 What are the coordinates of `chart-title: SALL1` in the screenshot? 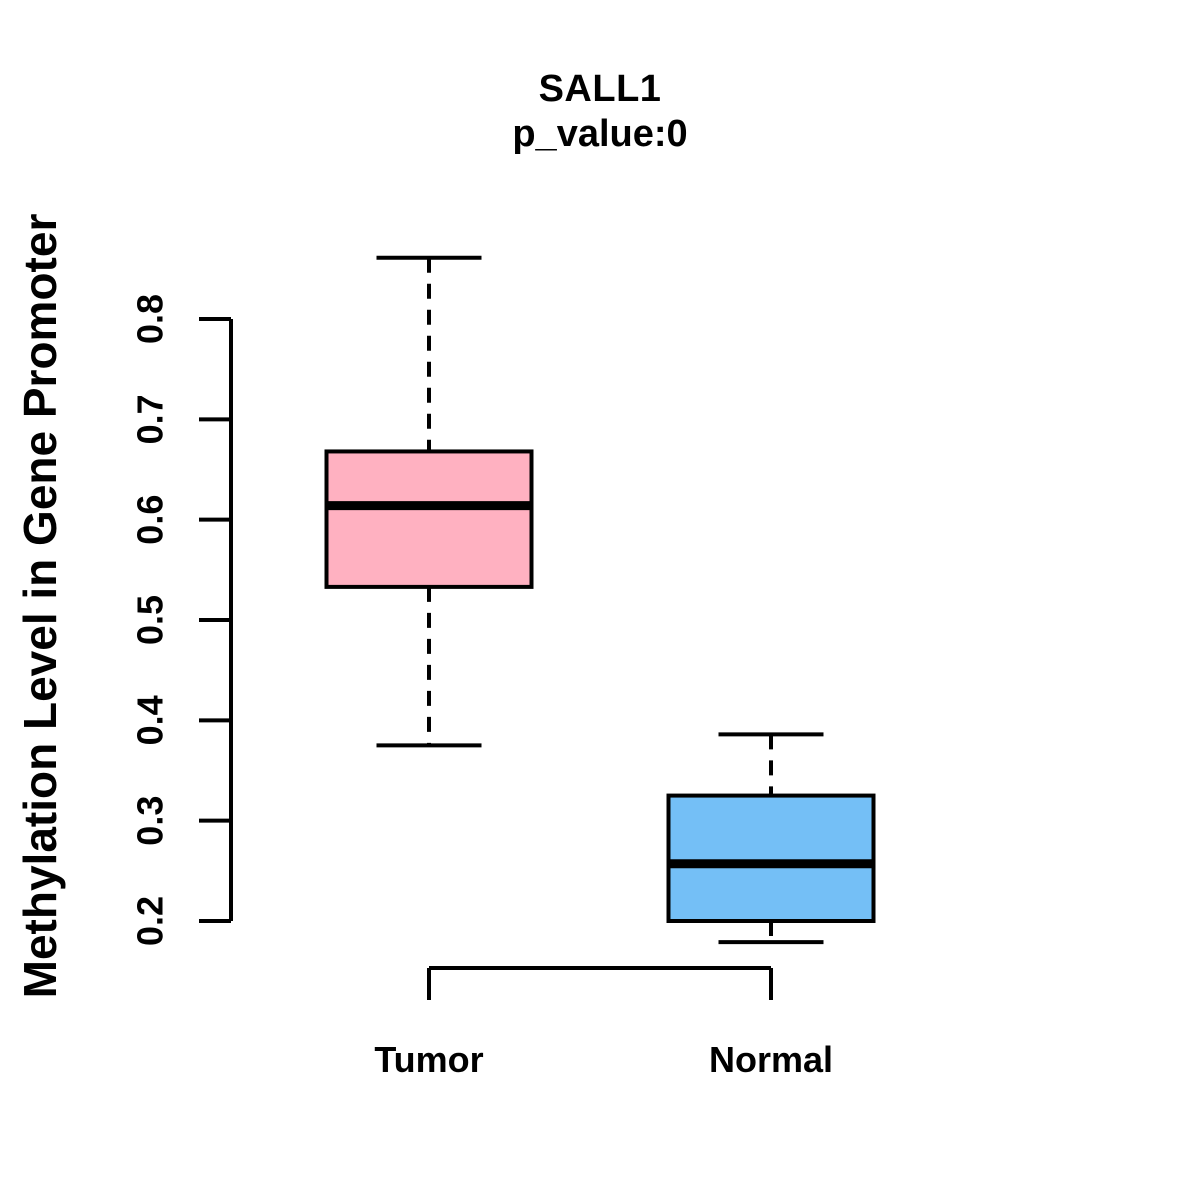 It's located at (600, 89).